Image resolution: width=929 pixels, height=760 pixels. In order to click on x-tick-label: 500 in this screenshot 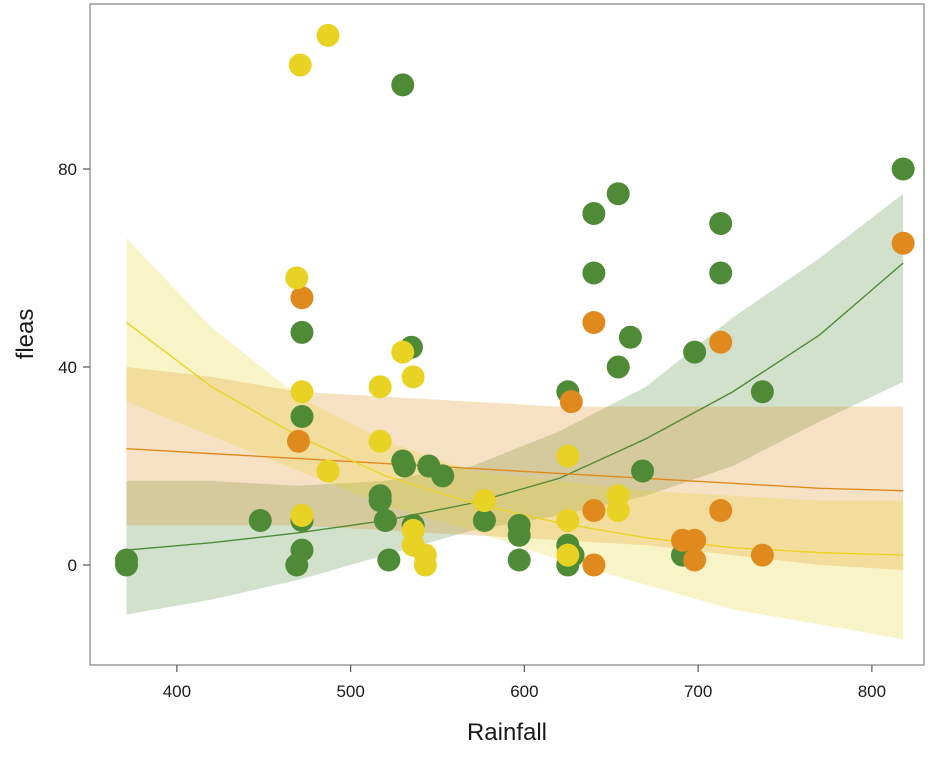, I will do `click(350, 691)`.